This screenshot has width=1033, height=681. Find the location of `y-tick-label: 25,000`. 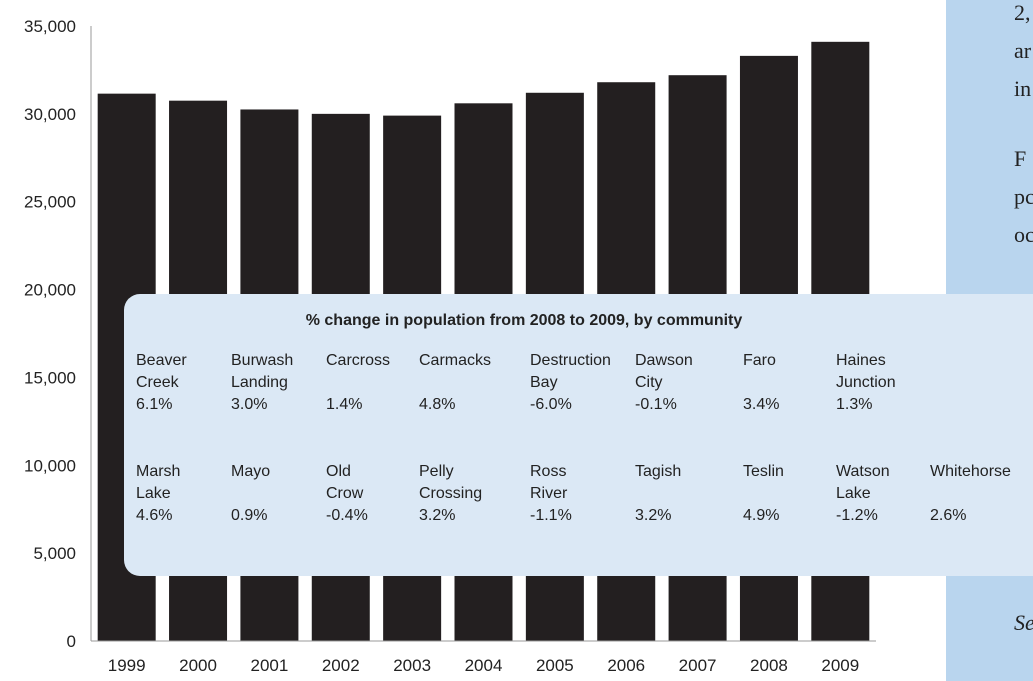

y-tick-label: 25,000 is located at coordinates (50, 202).